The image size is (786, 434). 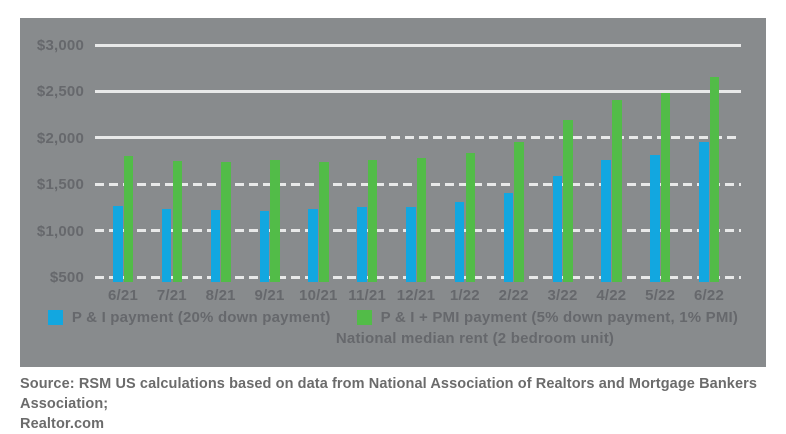 What do you see at coordinates (418, 138) in the screenshot?
I see `gridline-mixed` at bounding box center [418, 138].